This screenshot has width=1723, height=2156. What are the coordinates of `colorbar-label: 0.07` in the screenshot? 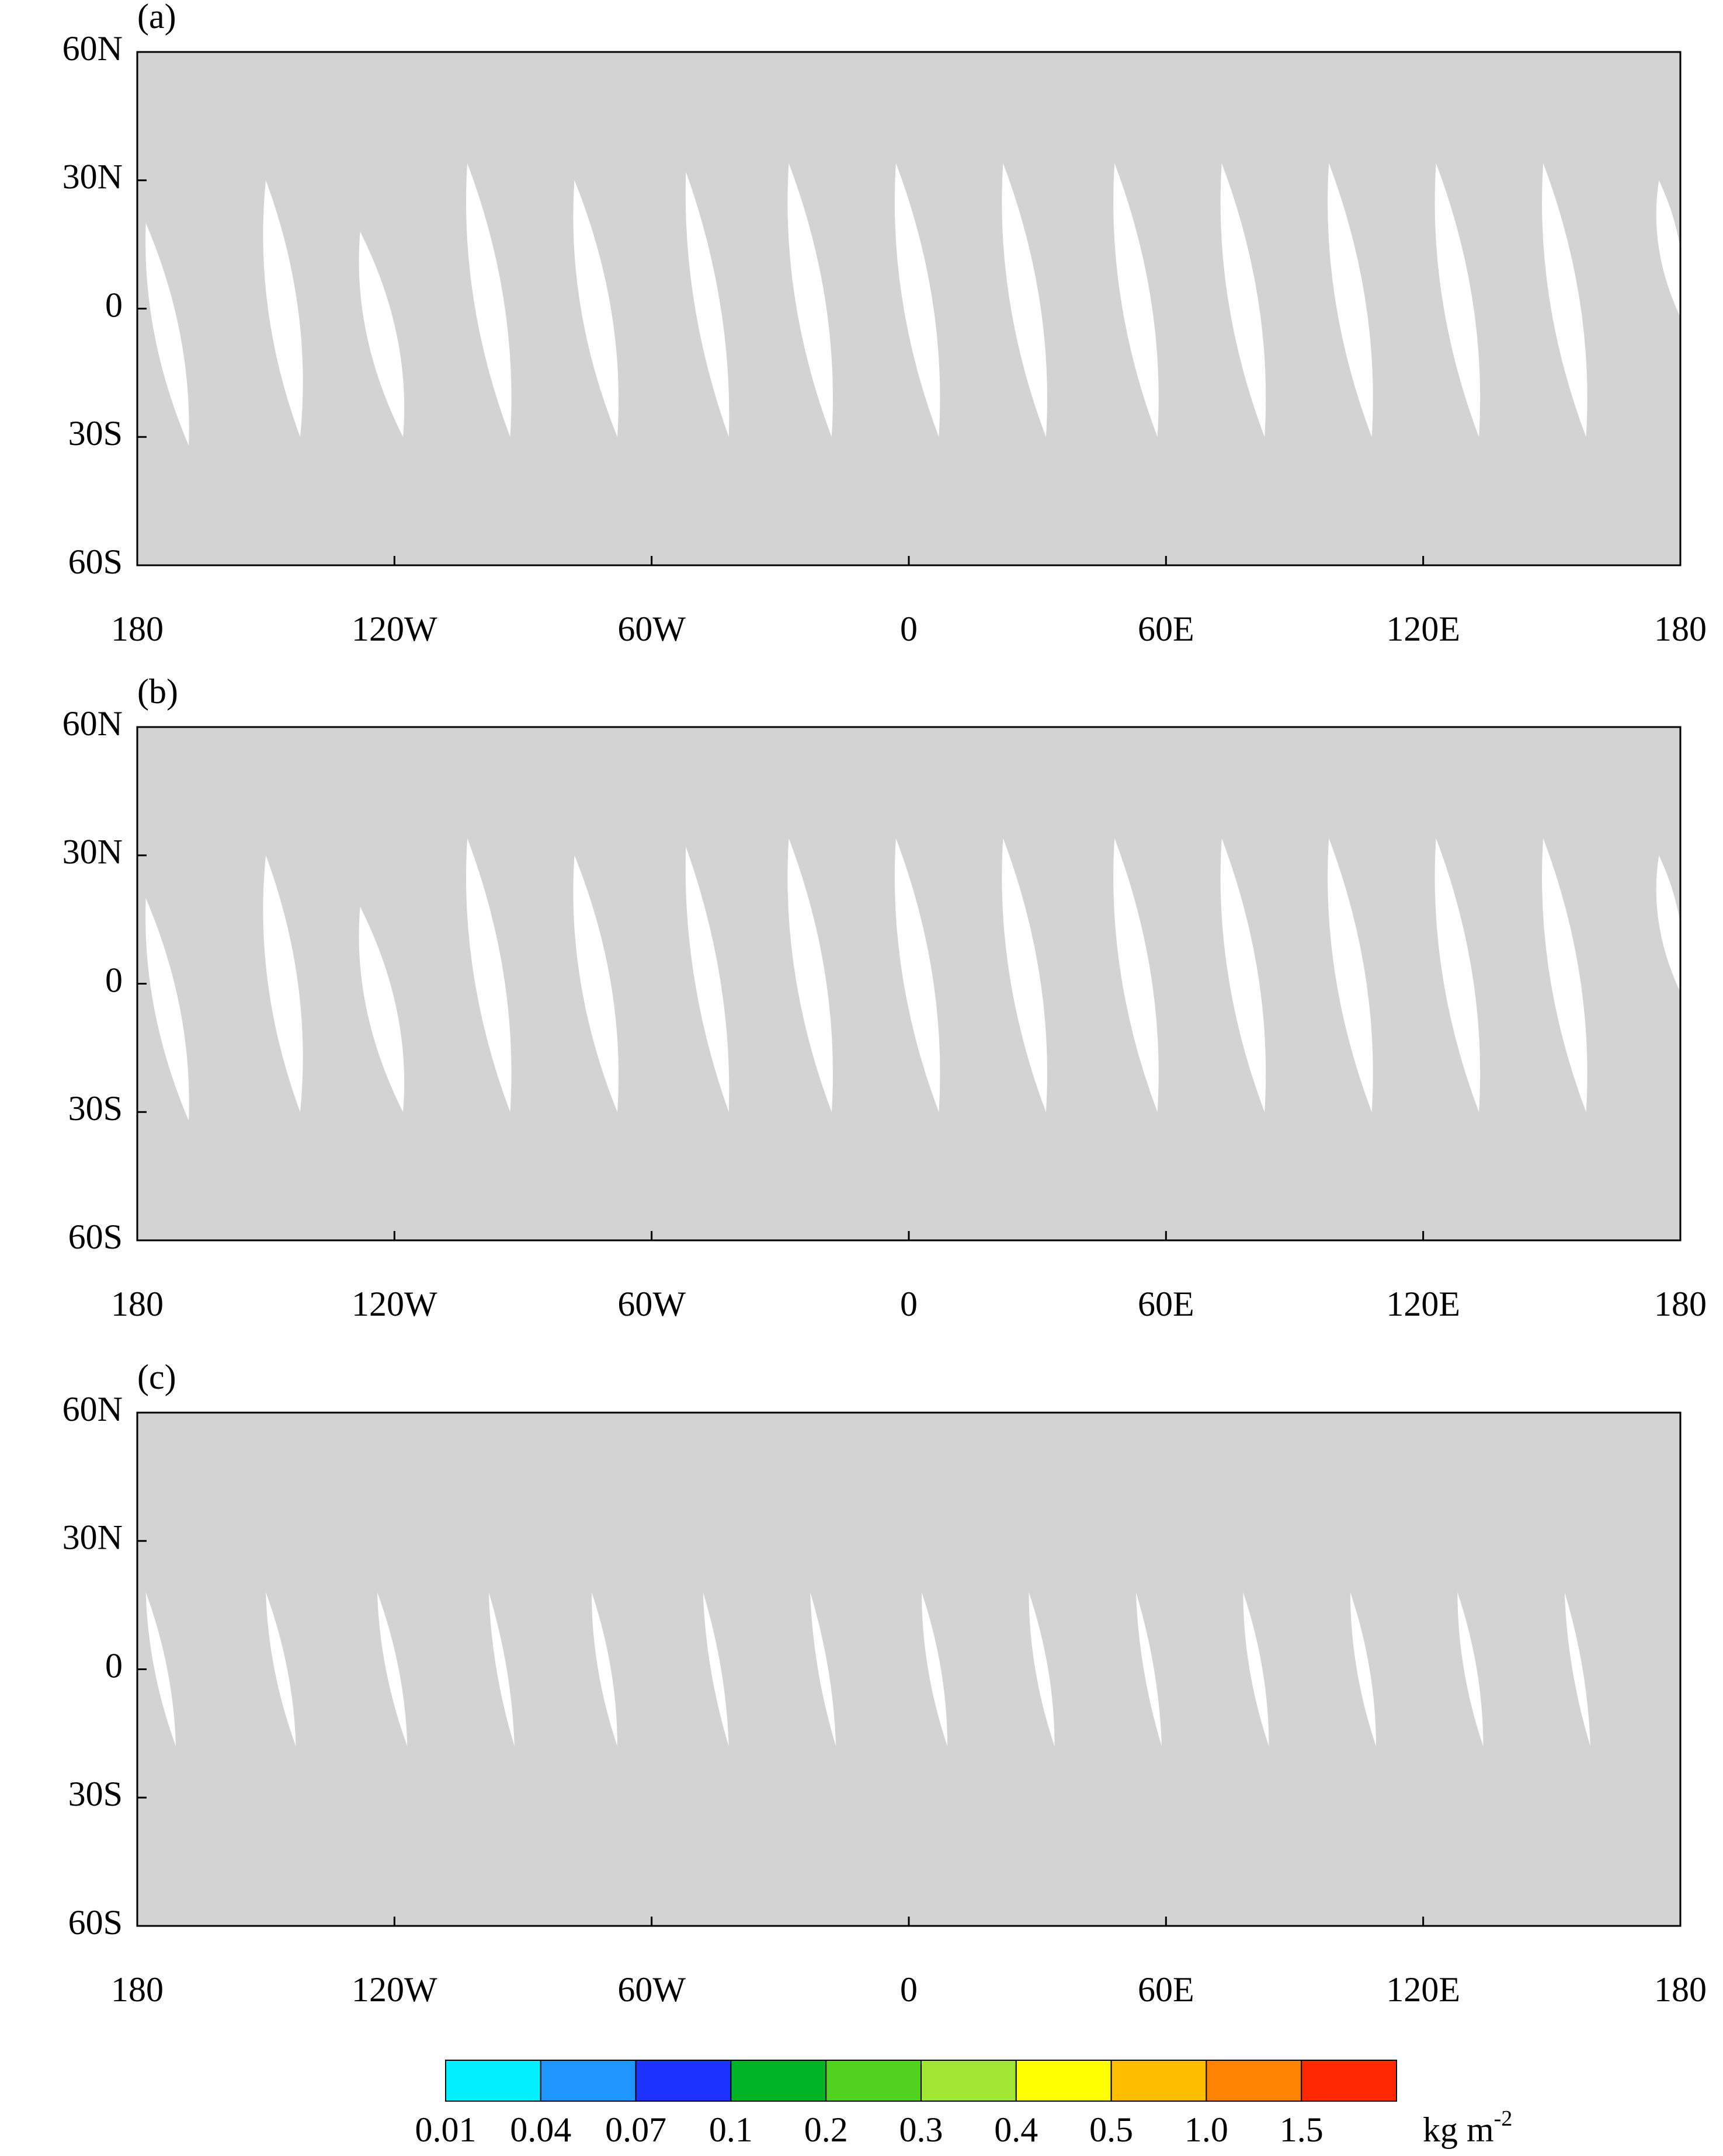 It's located at (635, 2130).